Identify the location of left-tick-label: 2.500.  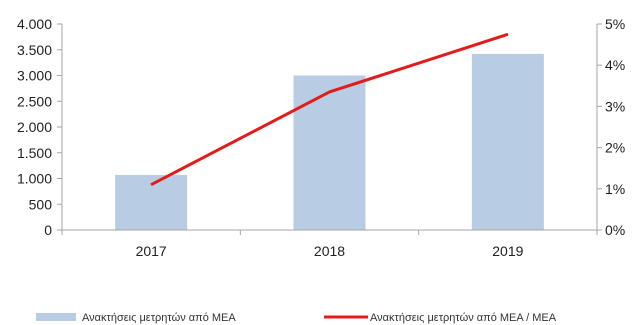
(34, 101).